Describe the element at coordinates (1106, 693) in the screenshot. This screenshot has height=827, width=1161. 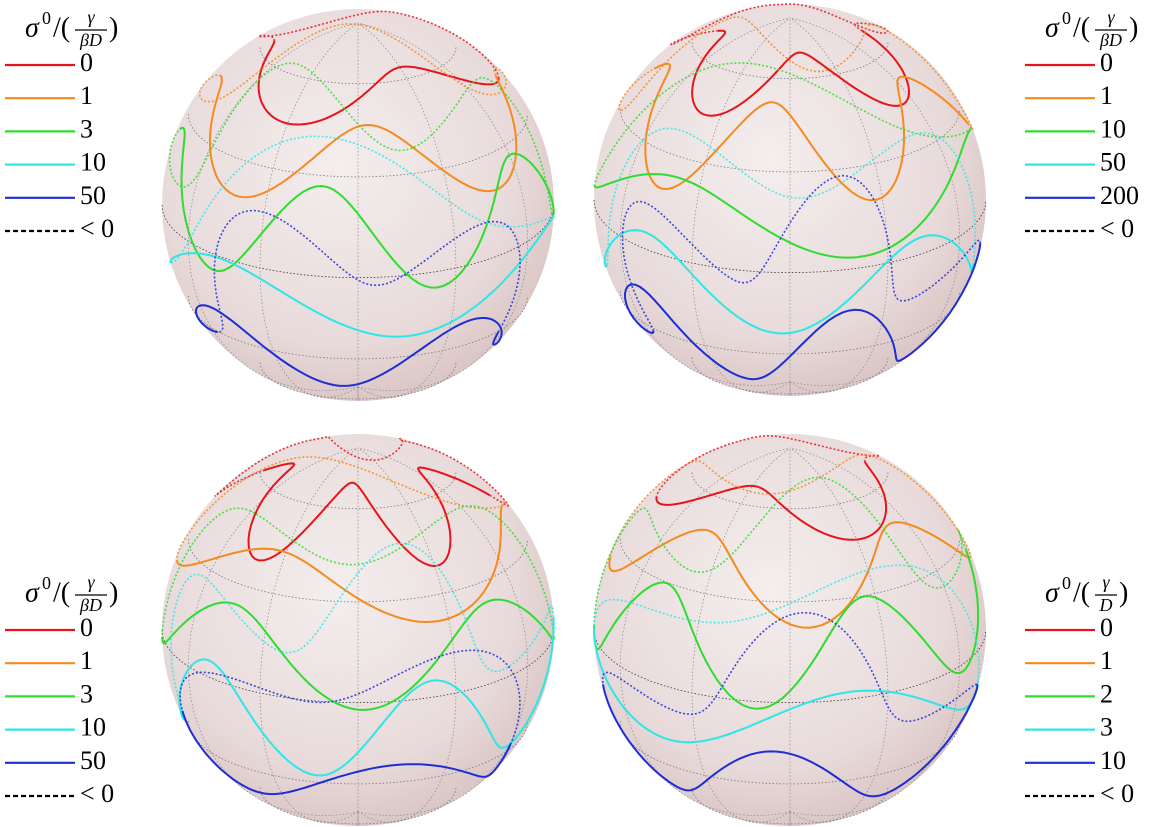
I see `legend-label: 2` at that location.